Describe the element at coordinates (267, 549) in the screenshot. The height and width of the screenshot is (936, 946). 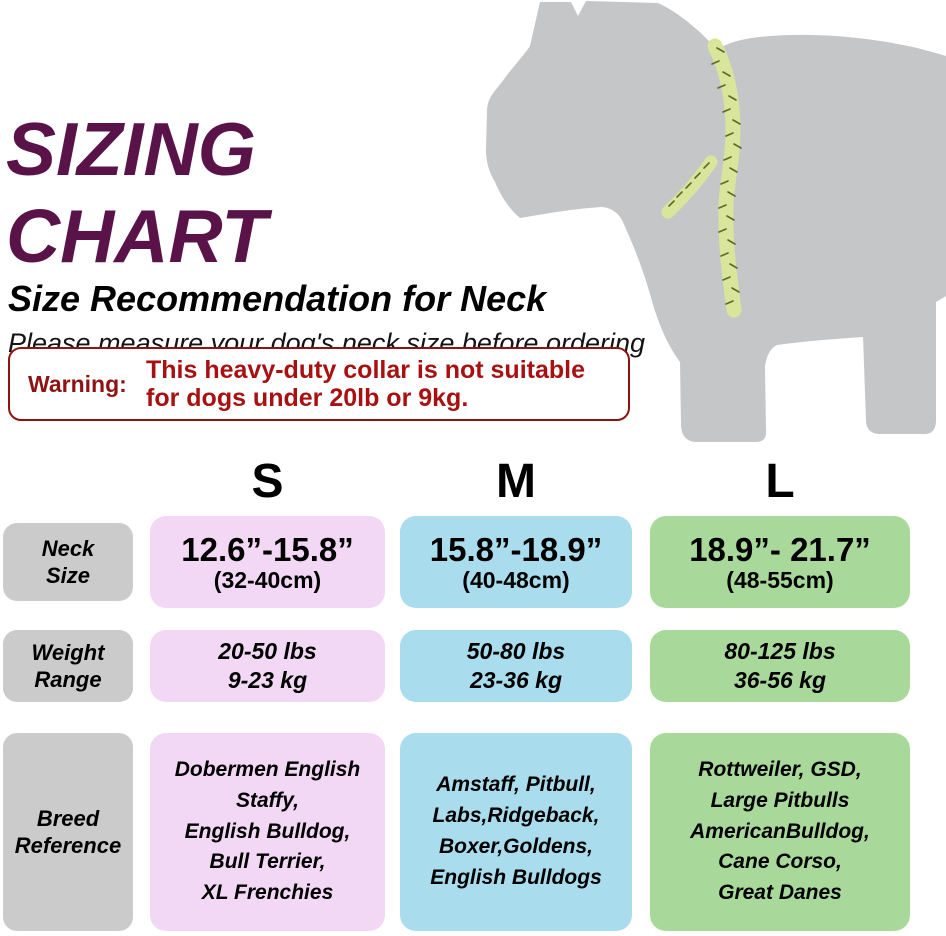
I see `neck-size-inches: 12.6”-15.8”` at that location.